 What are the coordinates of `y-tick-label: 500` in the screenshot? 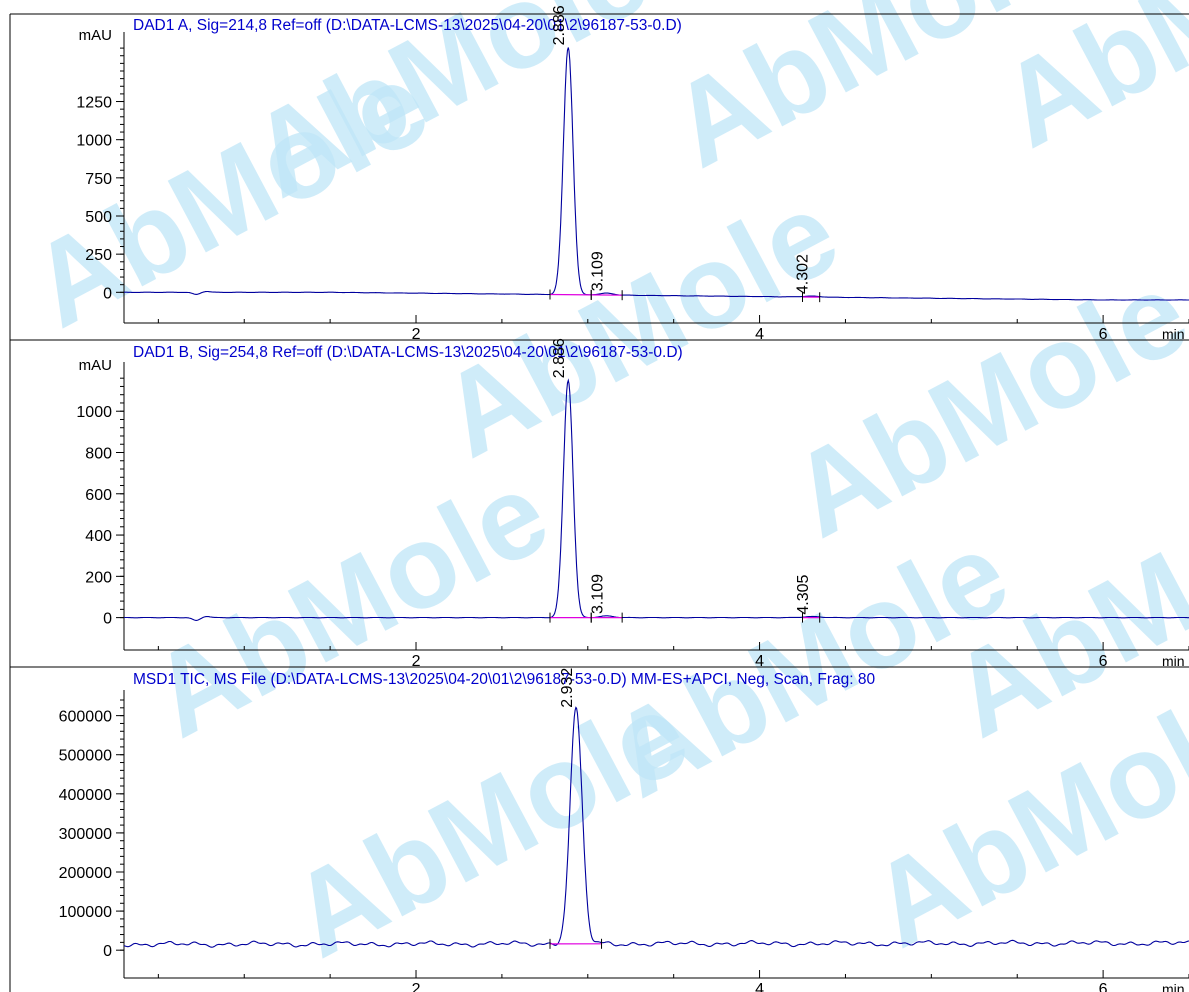 It's located at (98, 217).